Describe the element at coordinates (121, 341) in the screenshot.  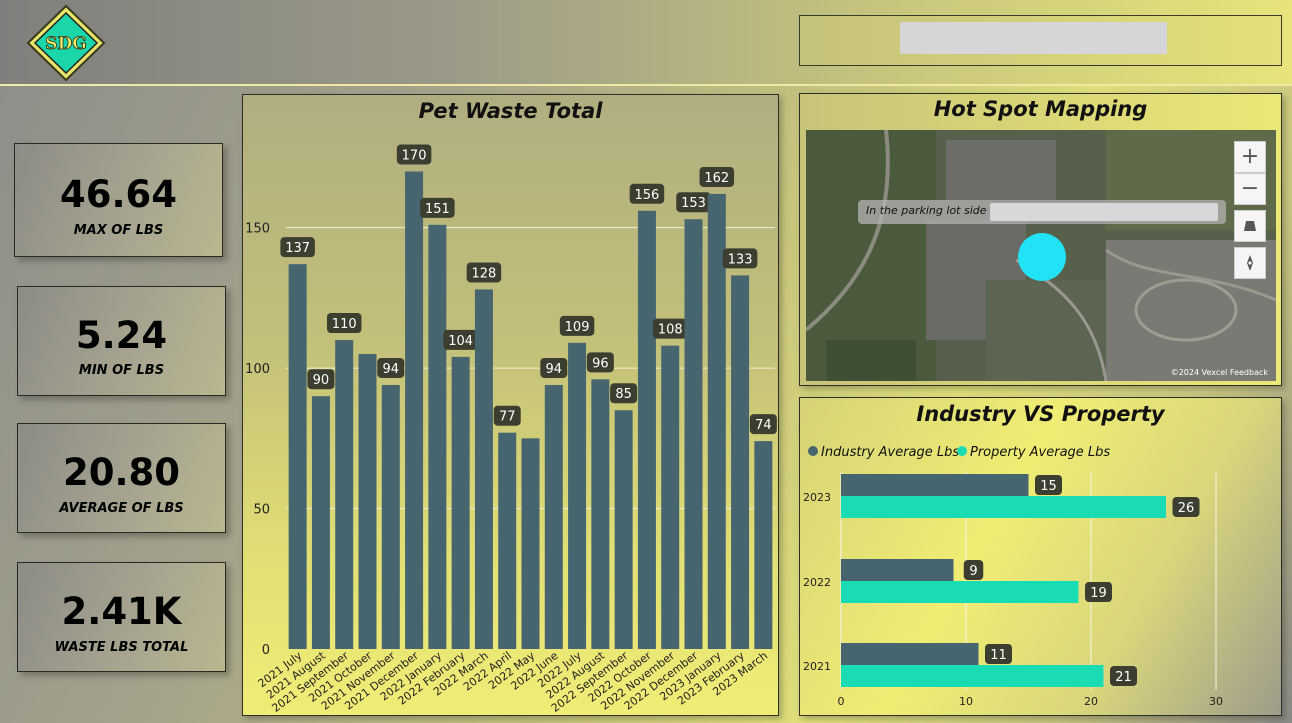
I see `kpi-card-min: 5.24 MIN OF LBS` at that location.